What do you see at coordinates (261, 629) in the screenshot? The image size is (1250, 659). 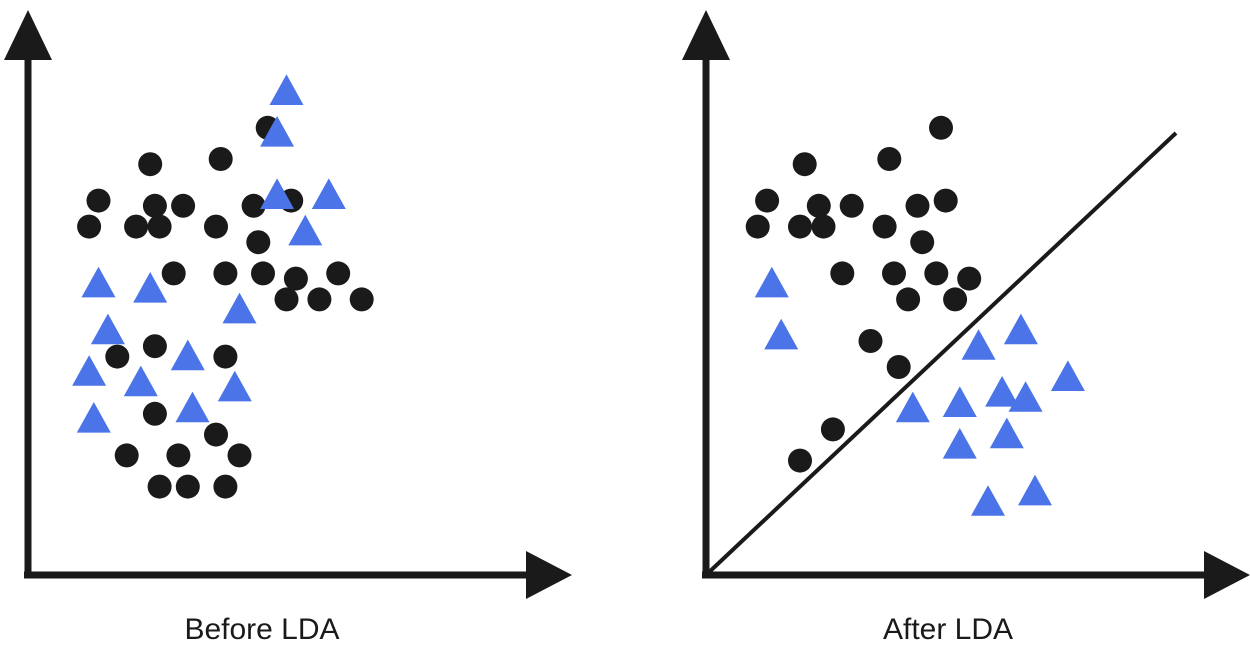 I see `panel-caption: Before LDA` at bounding box center [261, 629].